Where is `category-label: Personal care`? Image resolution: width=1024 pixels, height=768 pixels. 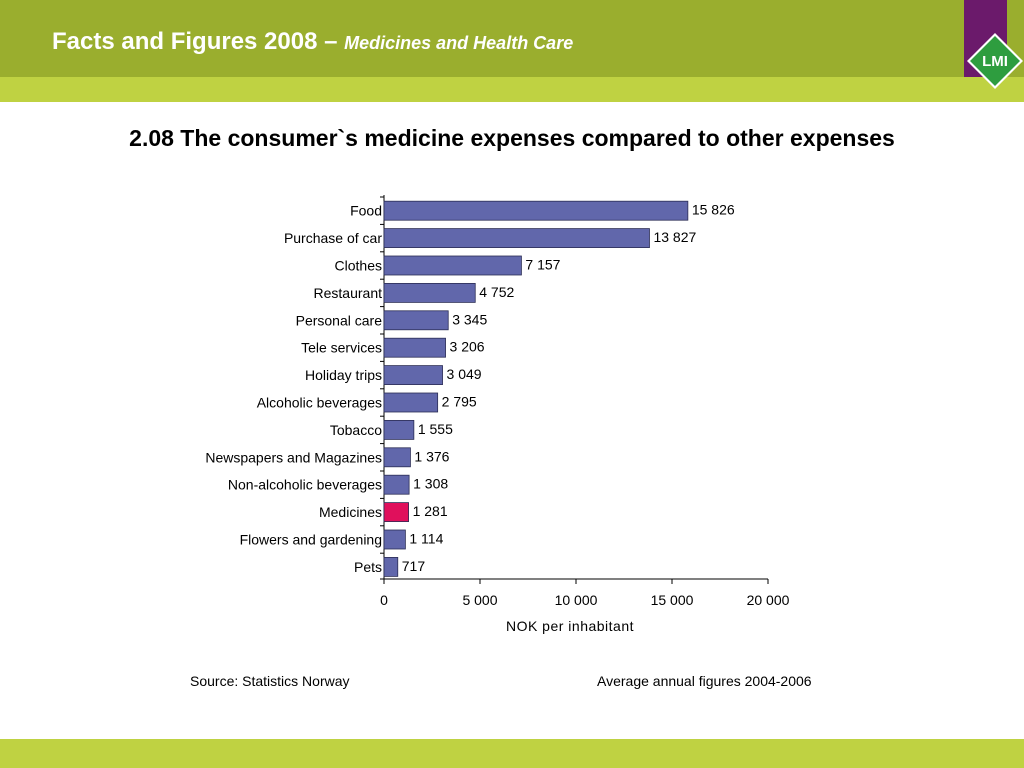 category-label: Personal care is located at coordinates (339, 320).